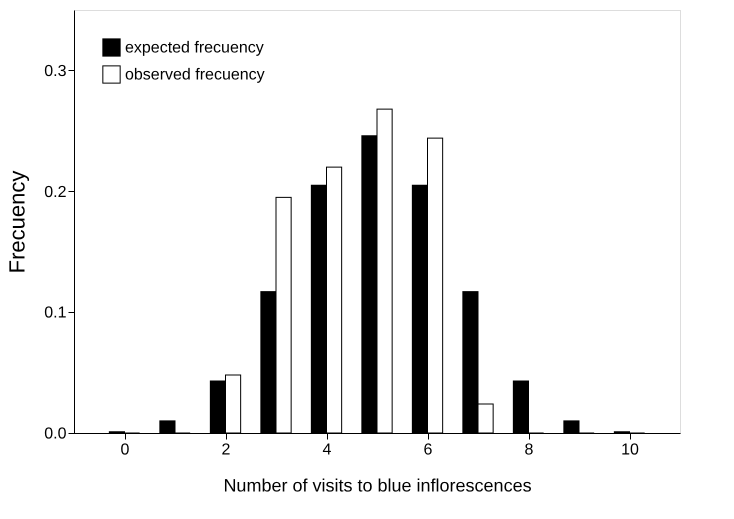 This screenshot has width=734, height=519. Describe the element at coordinates (55, 434) in the screenshot. I see `y-tick-label: 0.0` at that location.